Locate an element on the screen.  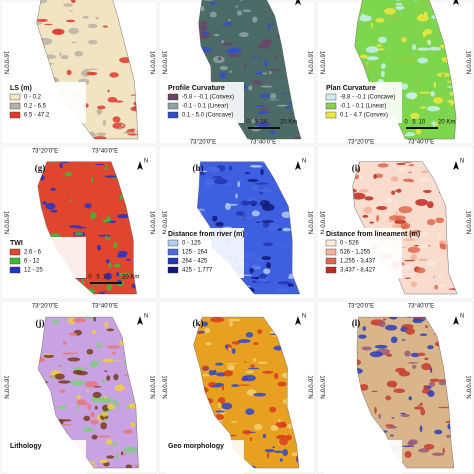
legend-box is located at coordinates (205, 457).